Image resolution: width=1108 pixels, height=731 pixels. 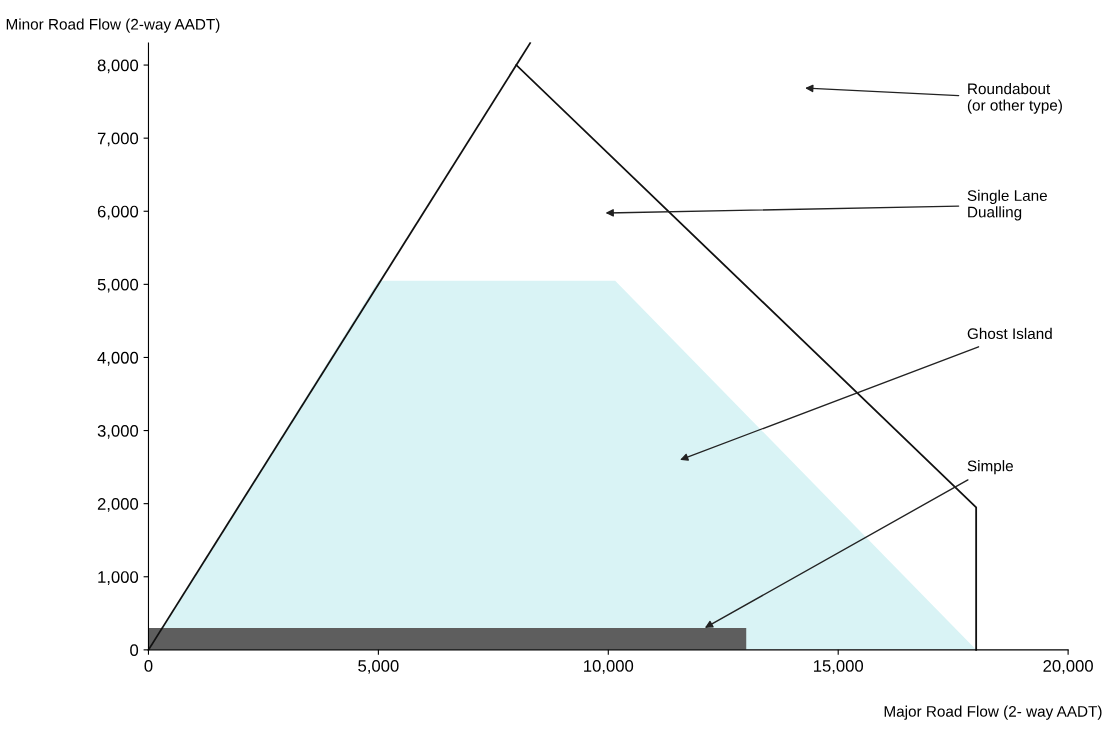 What do you see at coordinates (1068, 667) in the screenshot?
I see `x-tick-label: 20,000` at bounding box center [1068, 667].